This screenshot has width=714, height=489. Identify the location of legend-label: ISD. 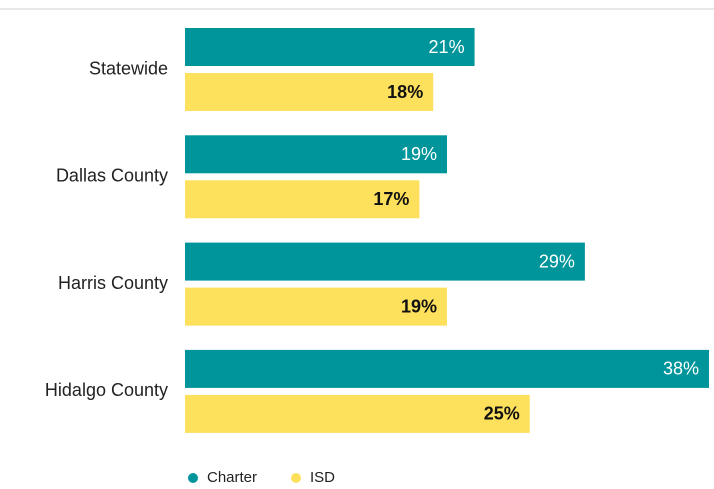
(322, 477).